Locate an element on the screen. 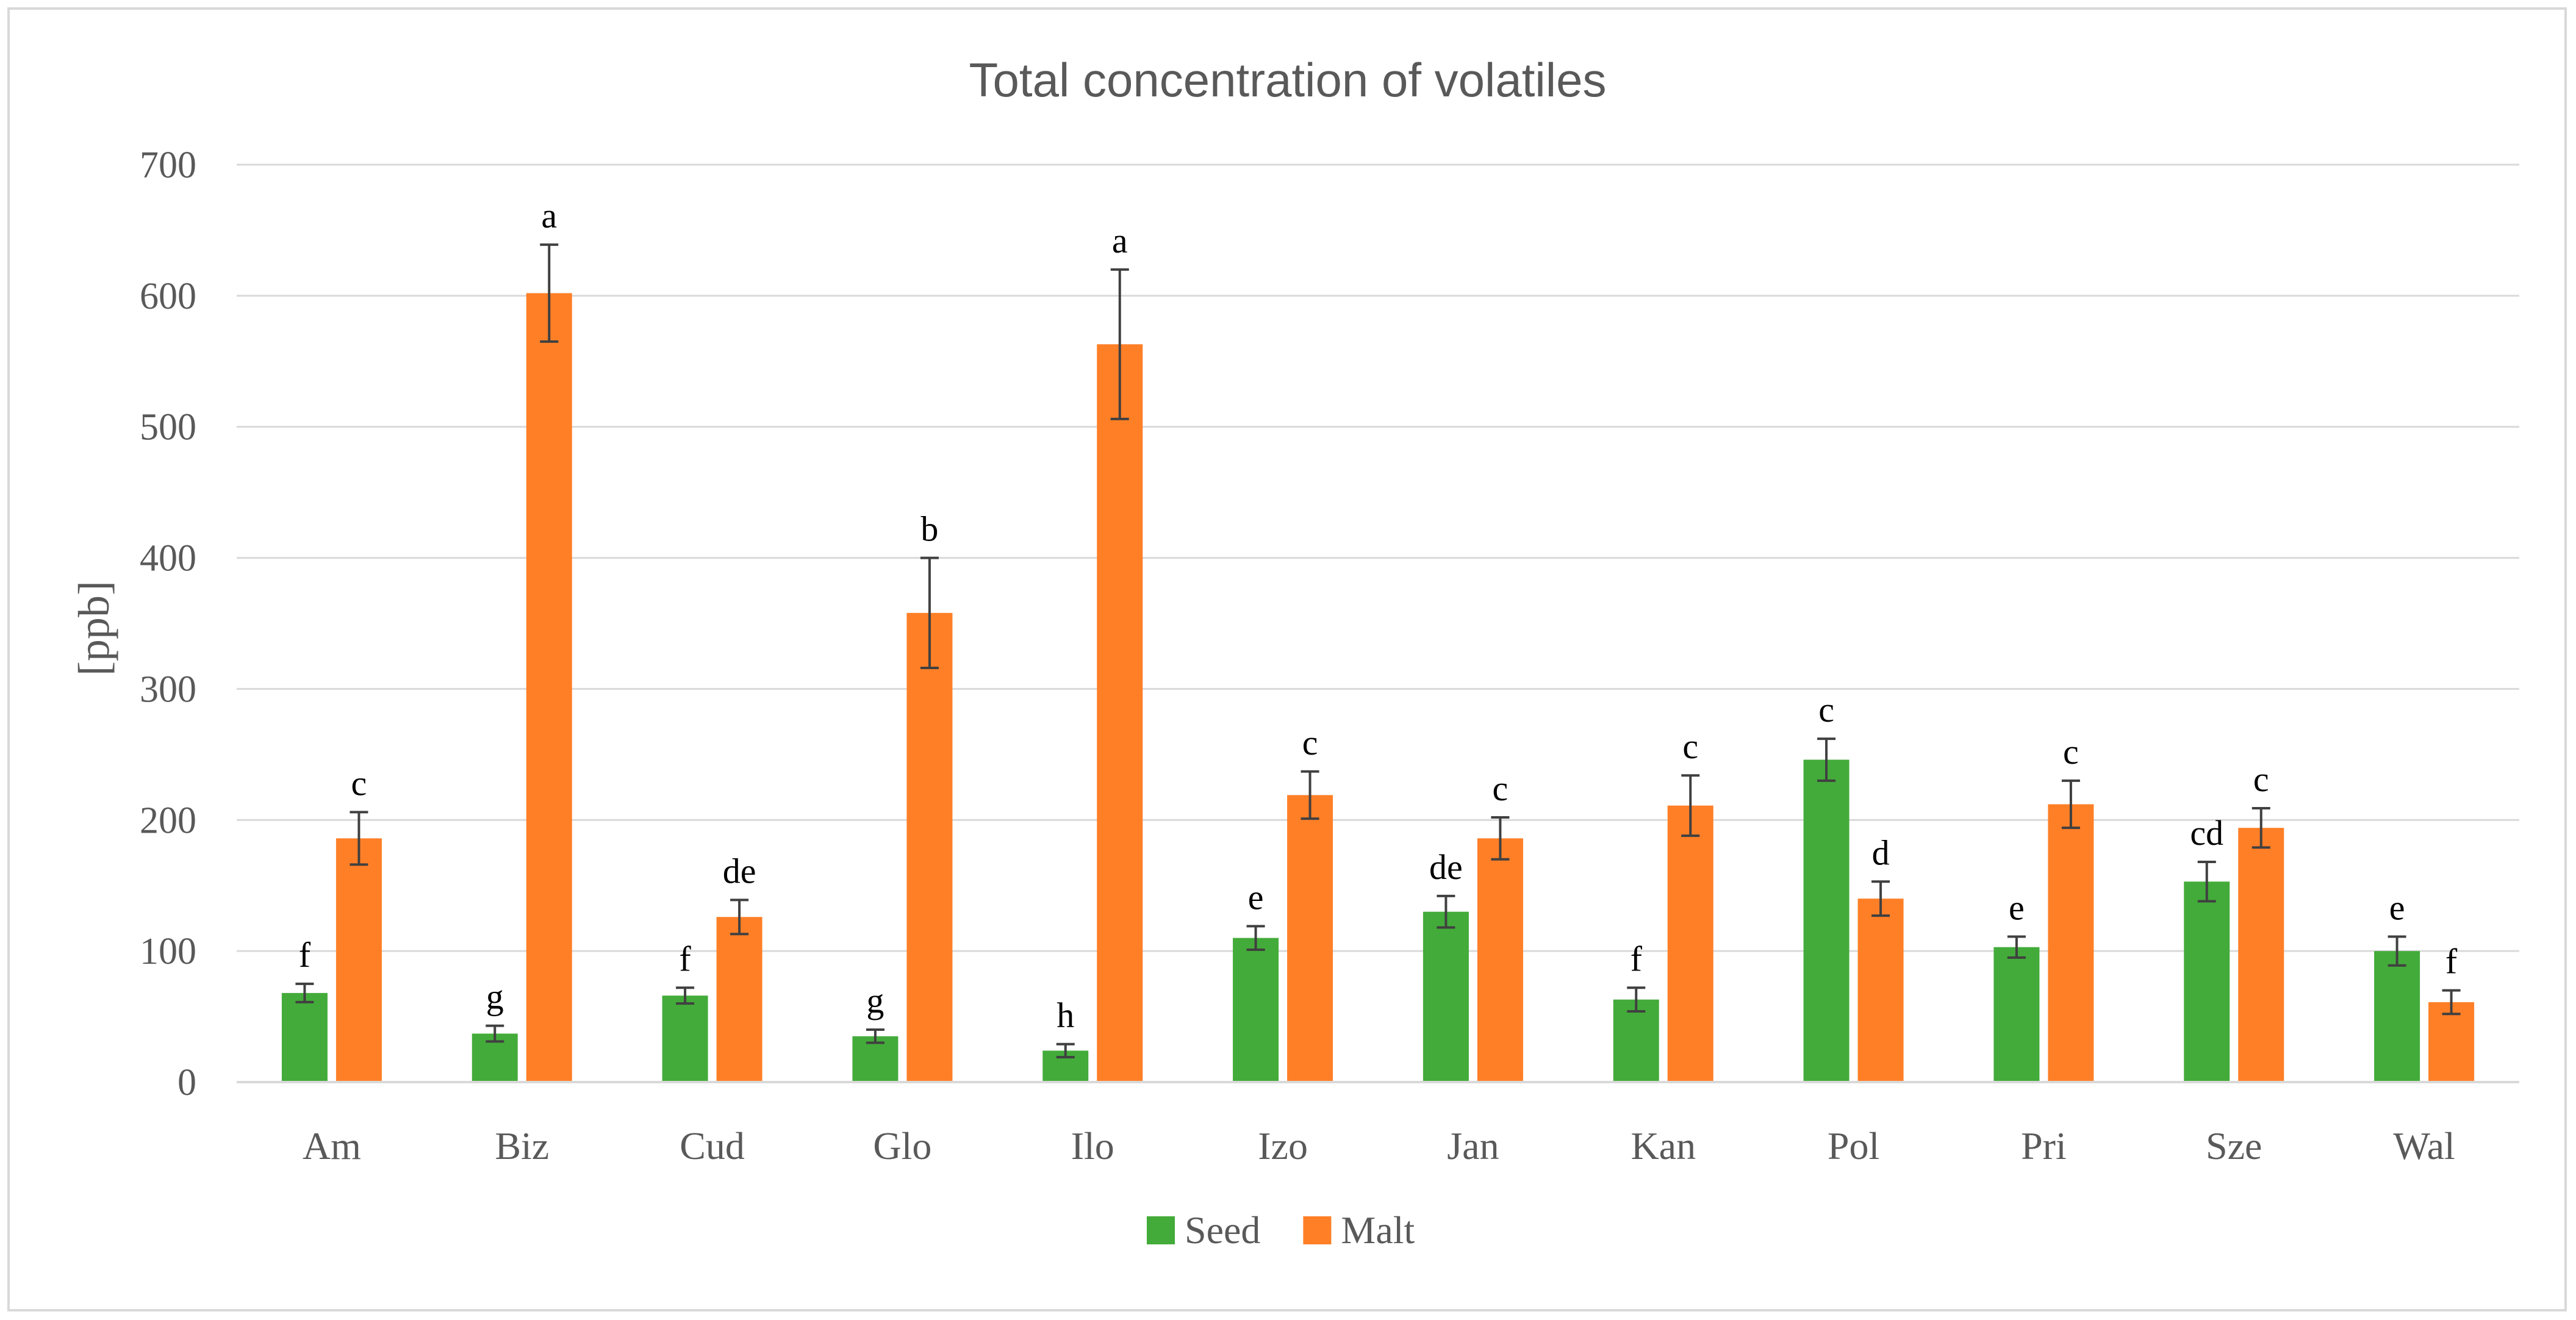 Image resolution: width=2576 pixels, height=1320 pixels. bar-seed-wal is located at coordinates (2397, 1016).